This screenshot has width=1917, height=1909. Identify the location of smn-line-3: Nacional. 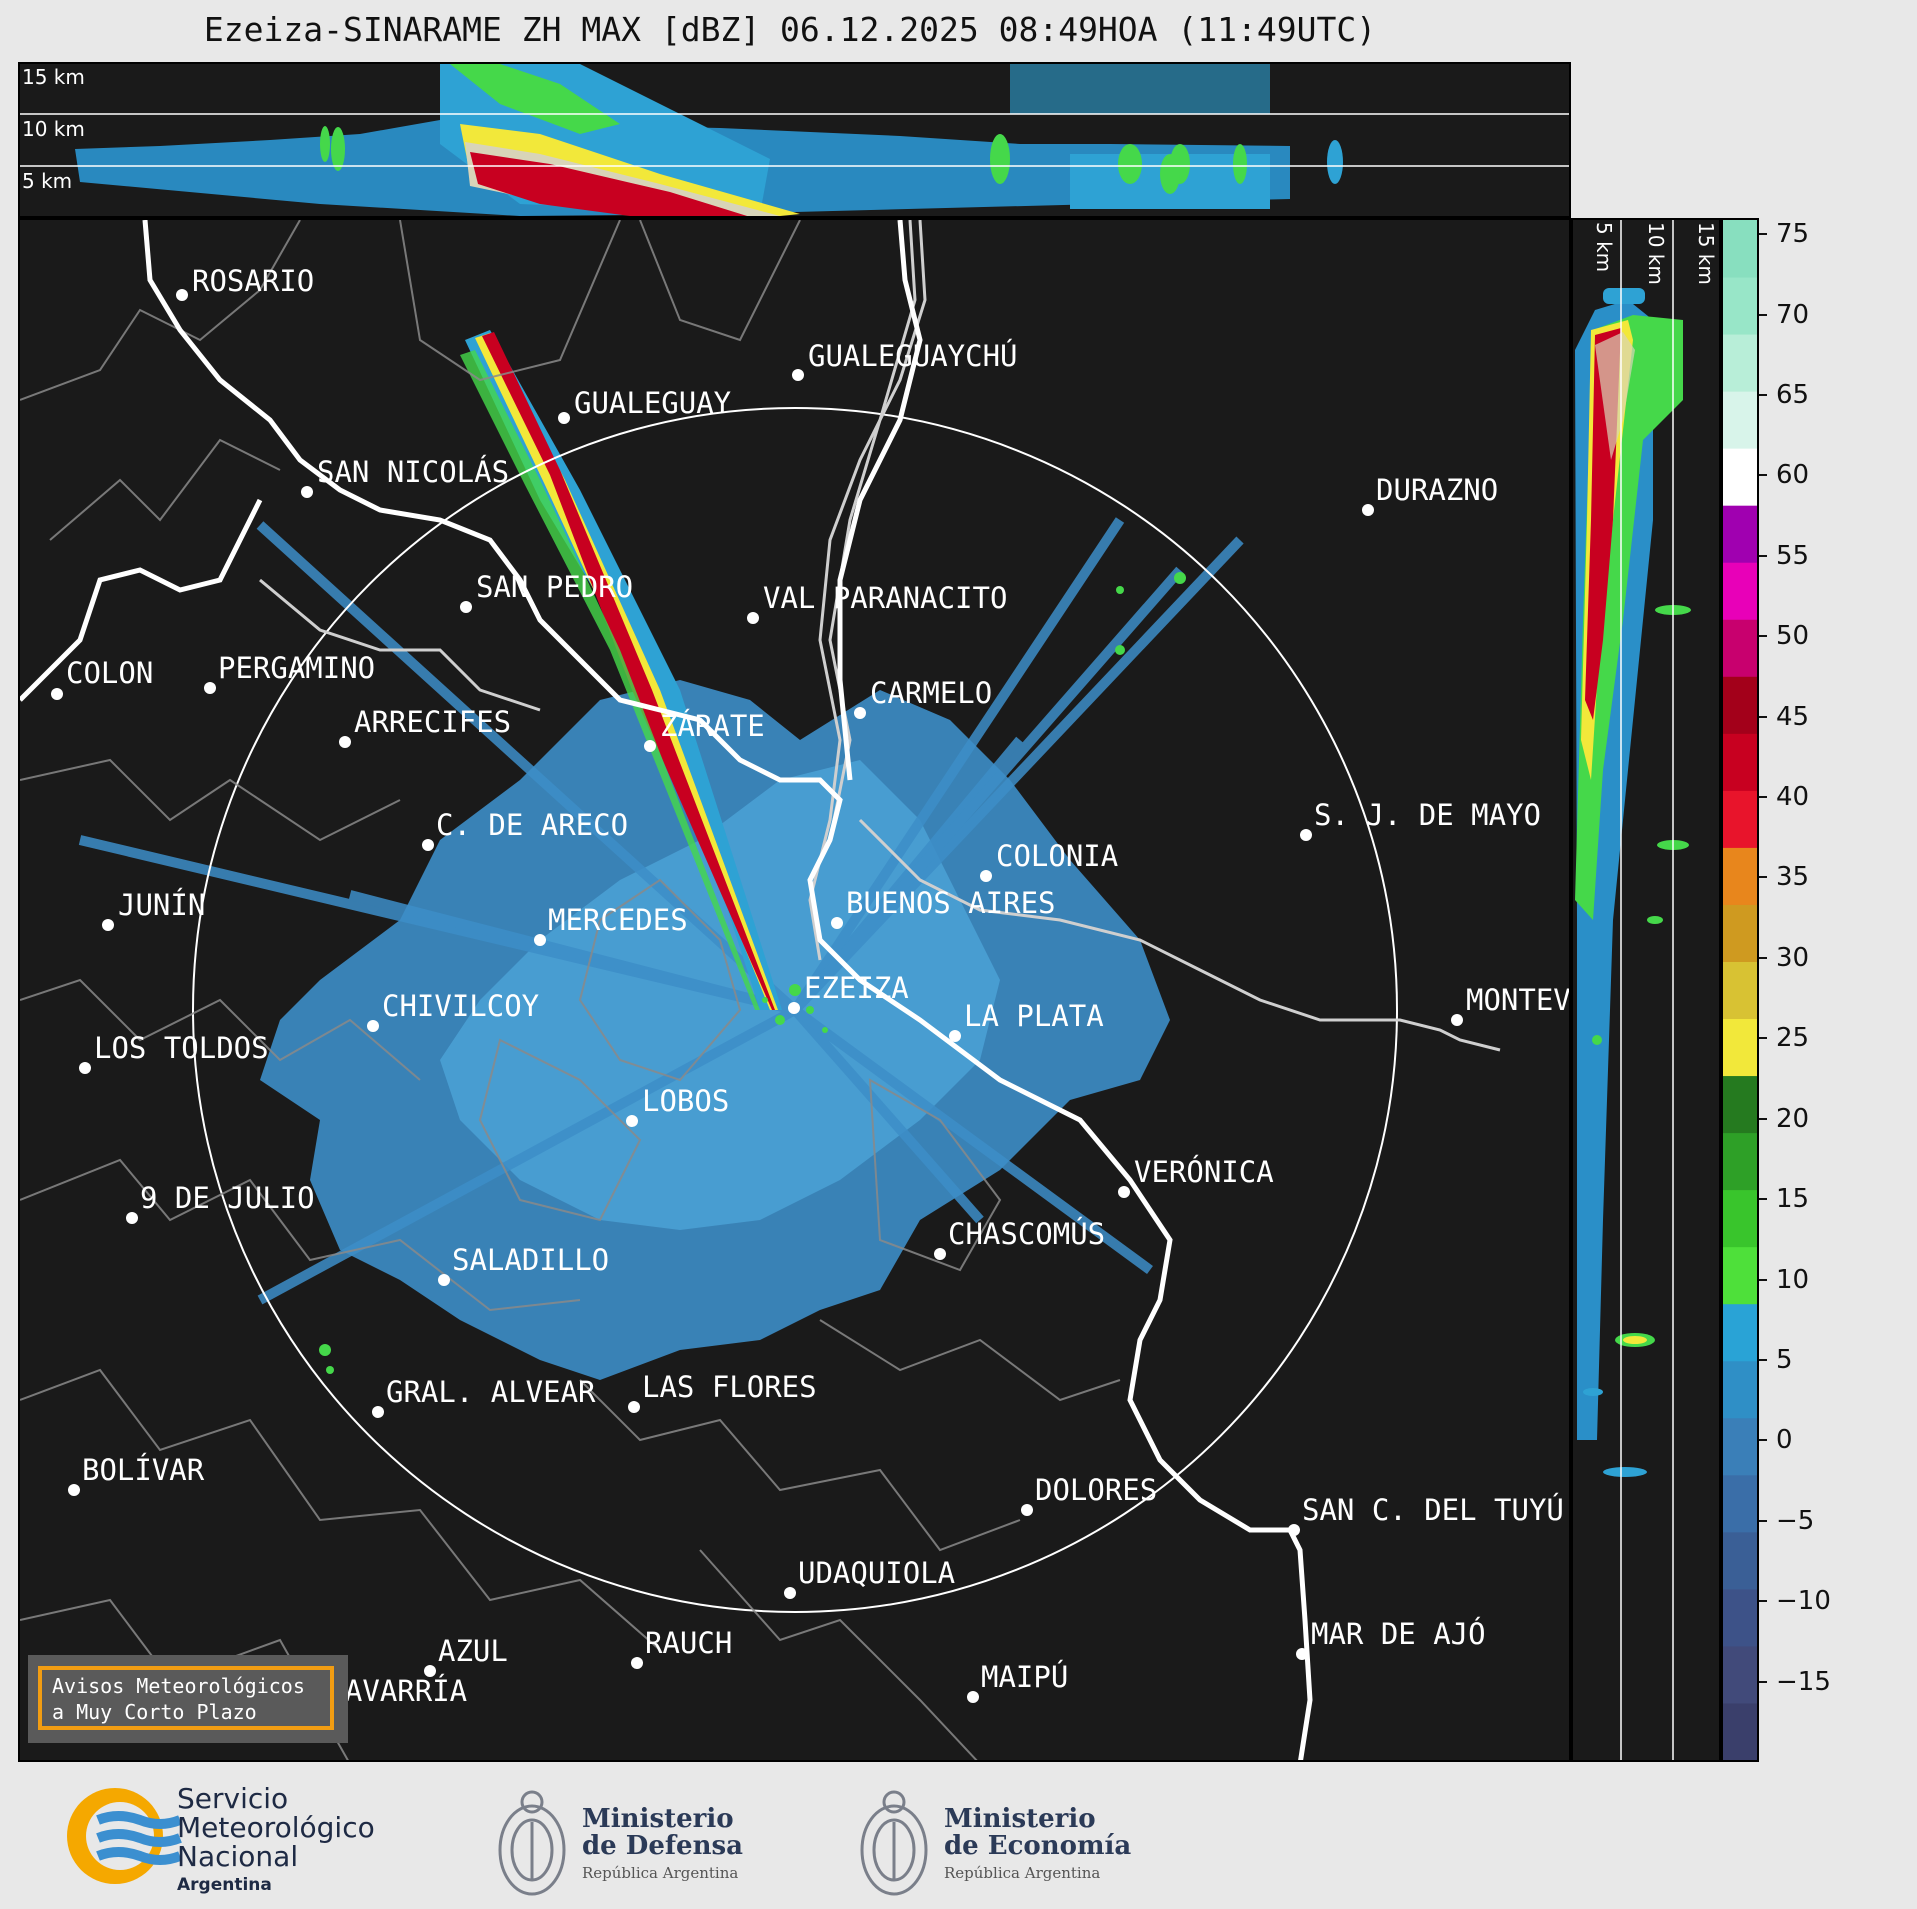
(238, 1856).